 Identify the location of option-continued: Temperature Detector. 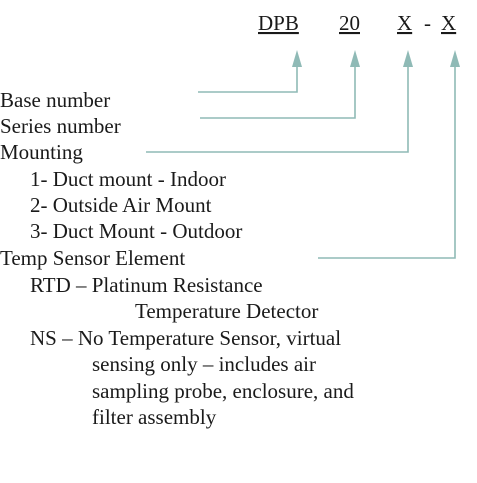
(226, 311).